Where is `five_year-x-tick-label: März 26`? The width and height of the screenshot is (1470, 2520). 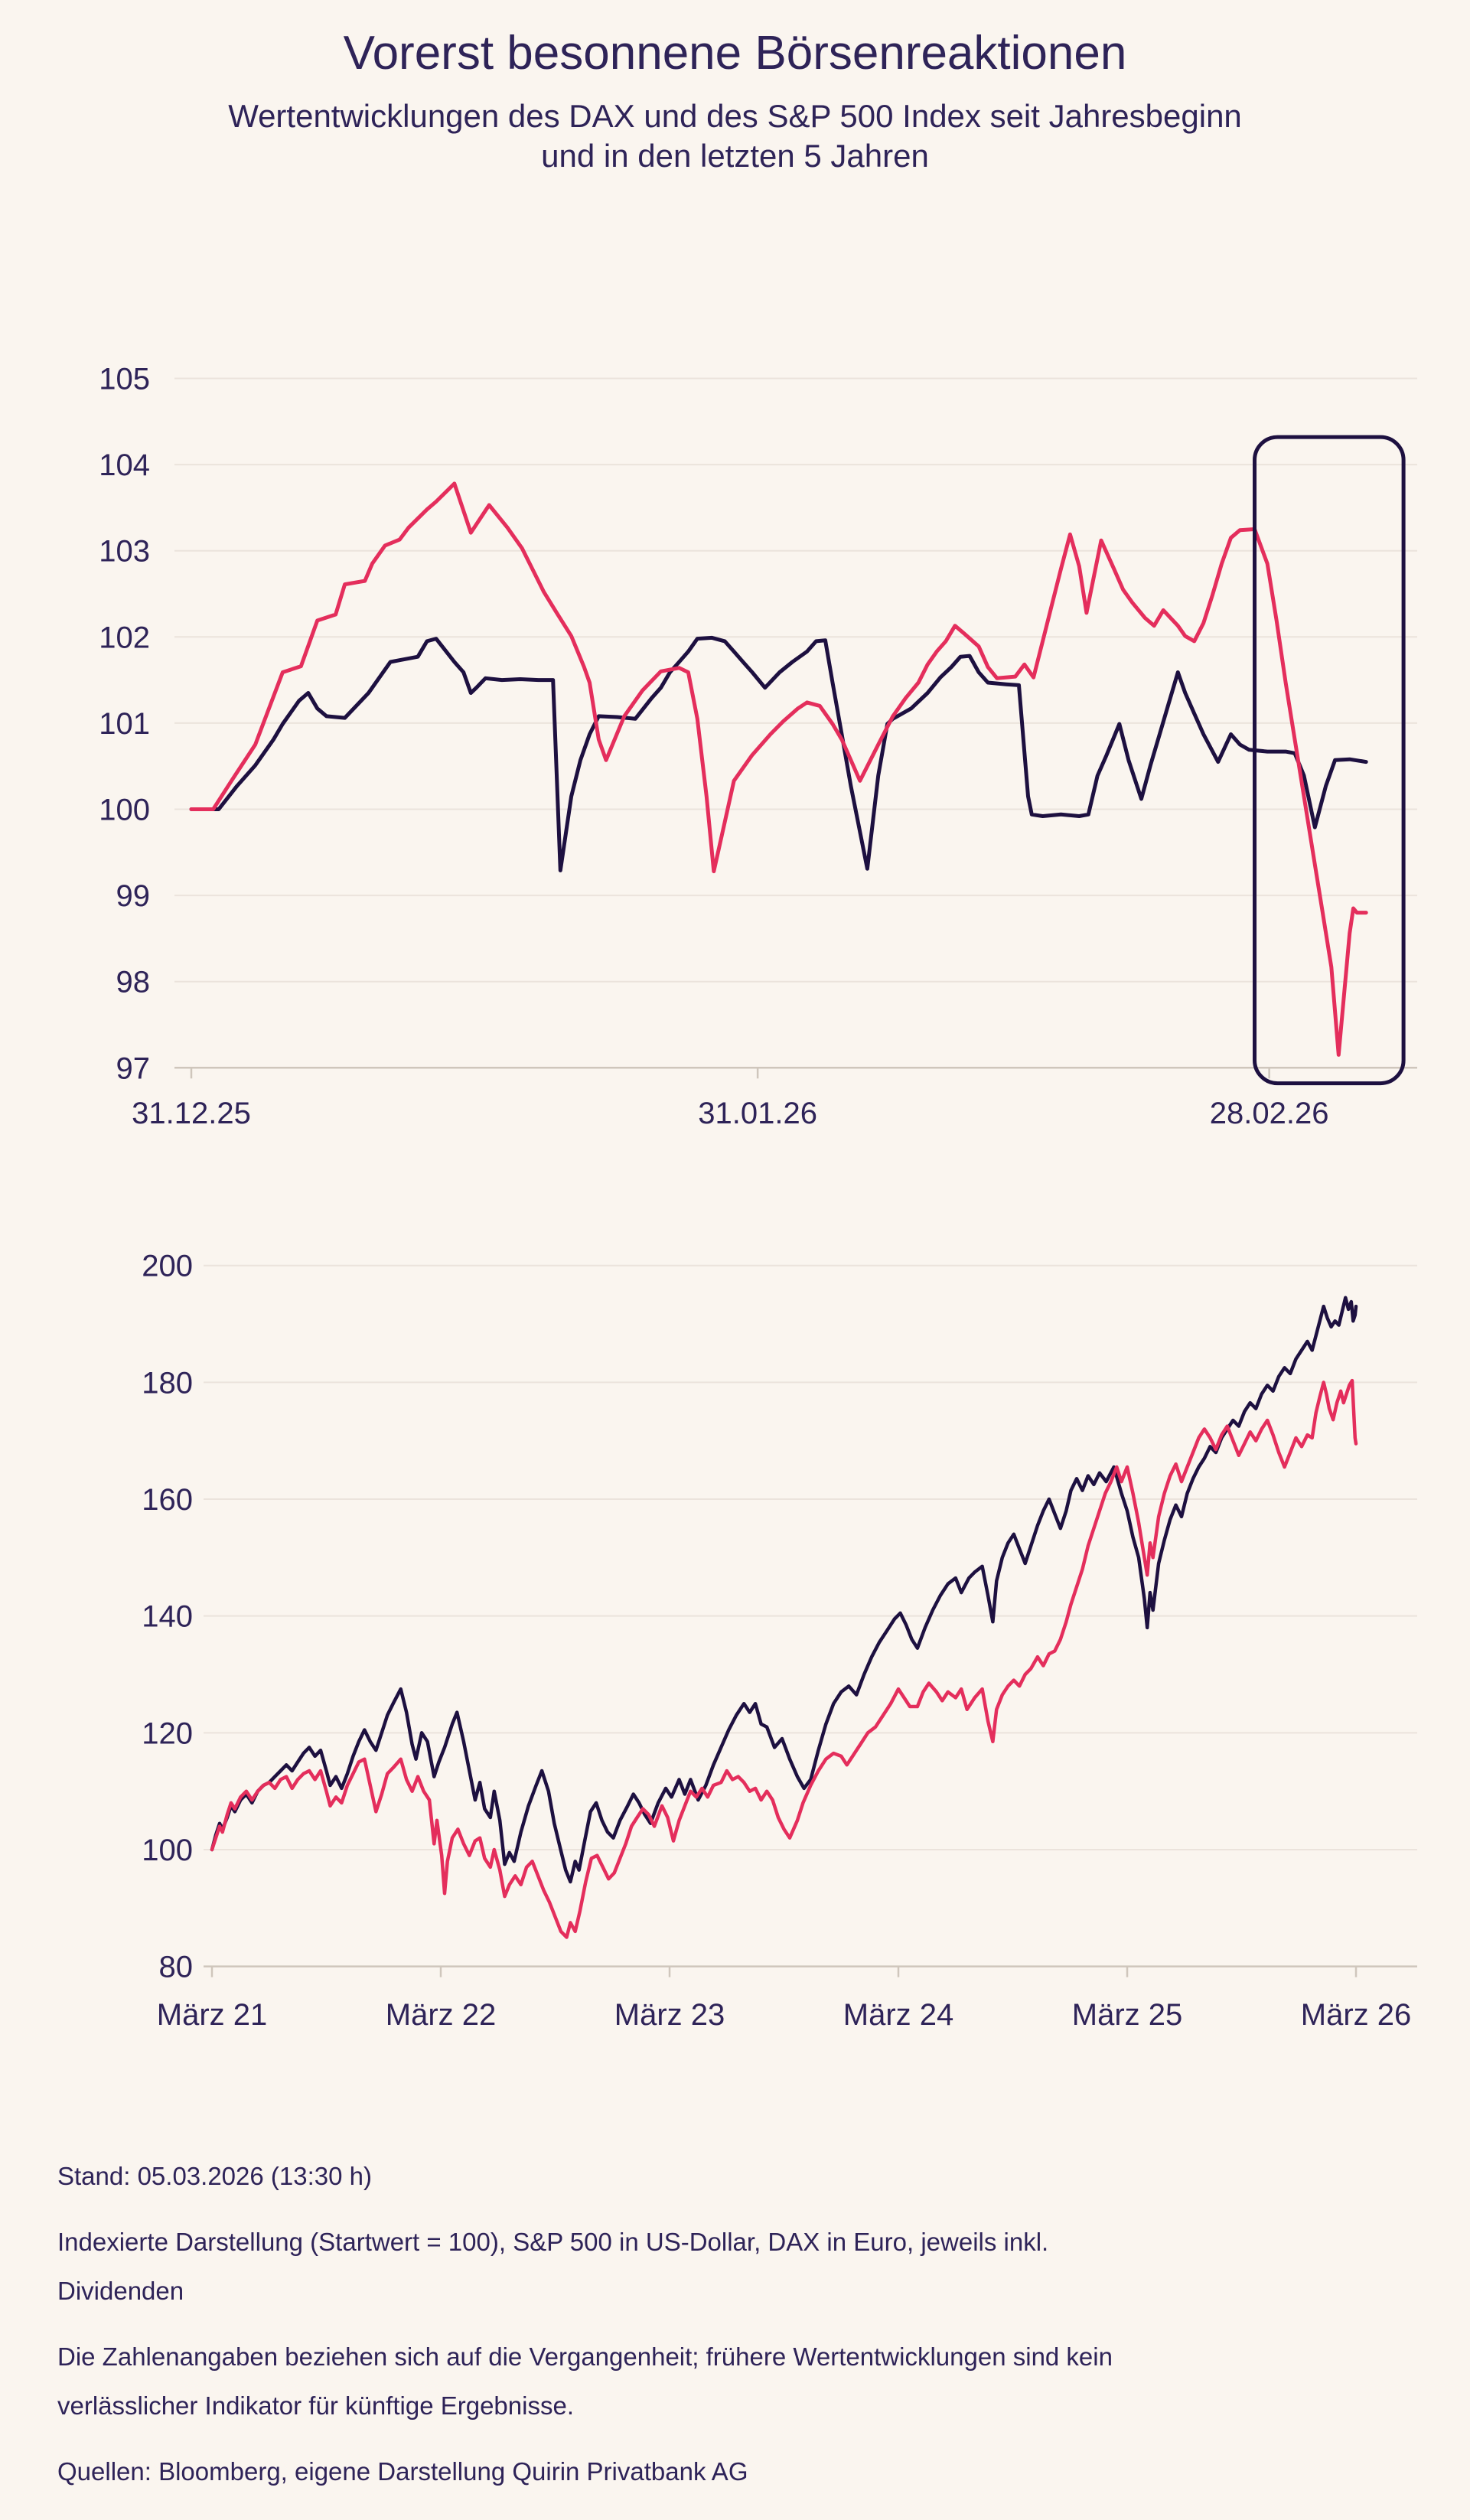
five_year-x-tick-label: März 26 is located at coordinates (1356, 2015).